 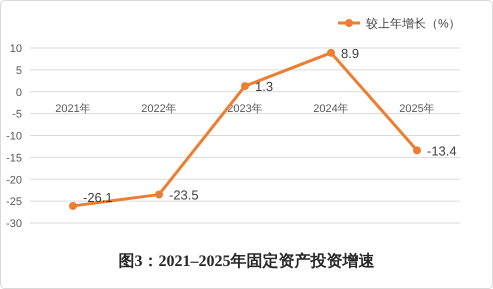 What do you see at coordinates (417, 108) in the screenshot?
I see `x-tick-label: 2025年` at bounding box center [417, 108].